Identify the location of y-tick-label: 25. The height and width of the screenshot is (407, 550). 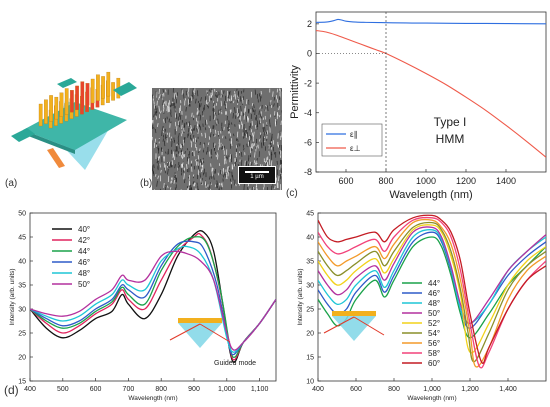
(22, 333).